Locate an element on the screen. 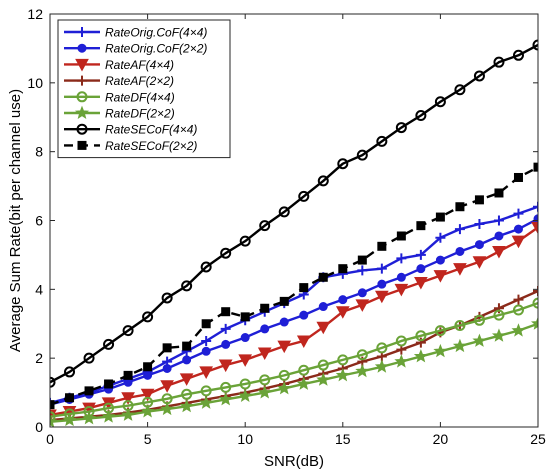 The image size is (550, 474). x-tick-label: 10 is located at coordinates (245, 439).